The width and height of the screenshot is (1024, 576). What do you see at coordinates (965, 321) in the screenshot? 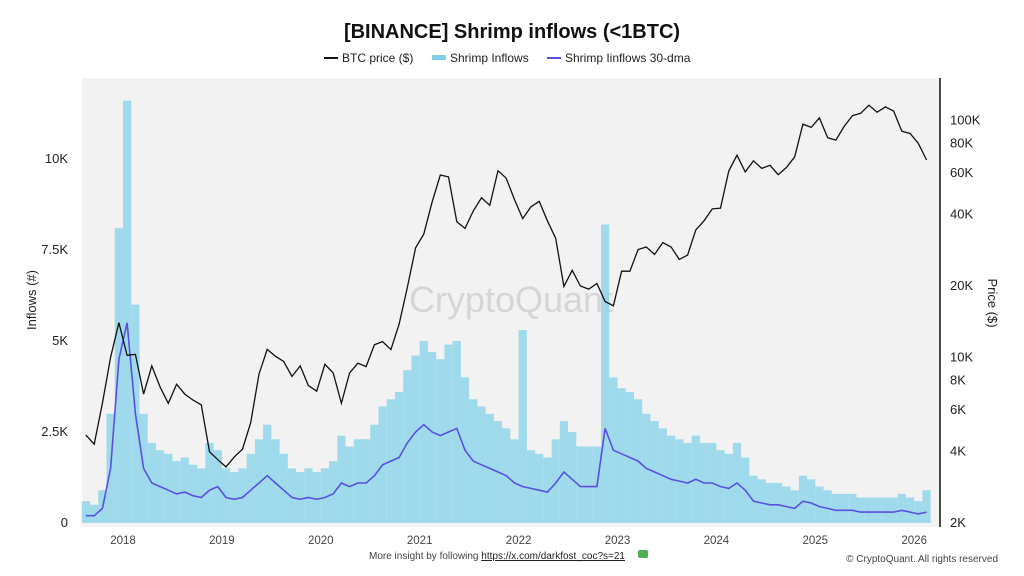
I see `y2-axis-ticks: 2K 4K 6K 8K 10K 20K 40K 60K 80K 100K` at bounding box center [965, 321].